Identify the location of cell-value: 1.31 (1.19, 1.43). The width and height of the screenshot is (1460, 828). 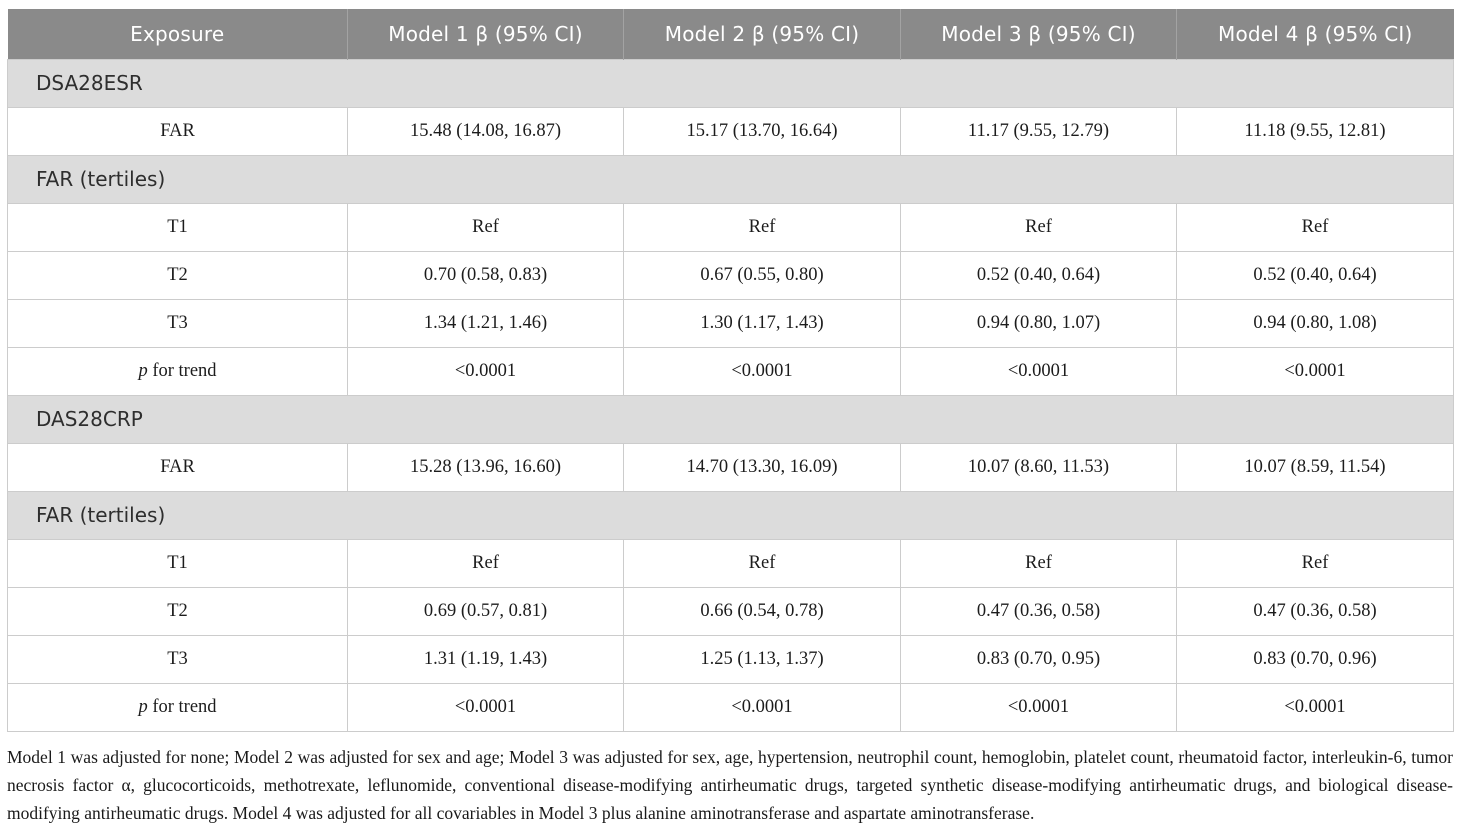
(485, 659).